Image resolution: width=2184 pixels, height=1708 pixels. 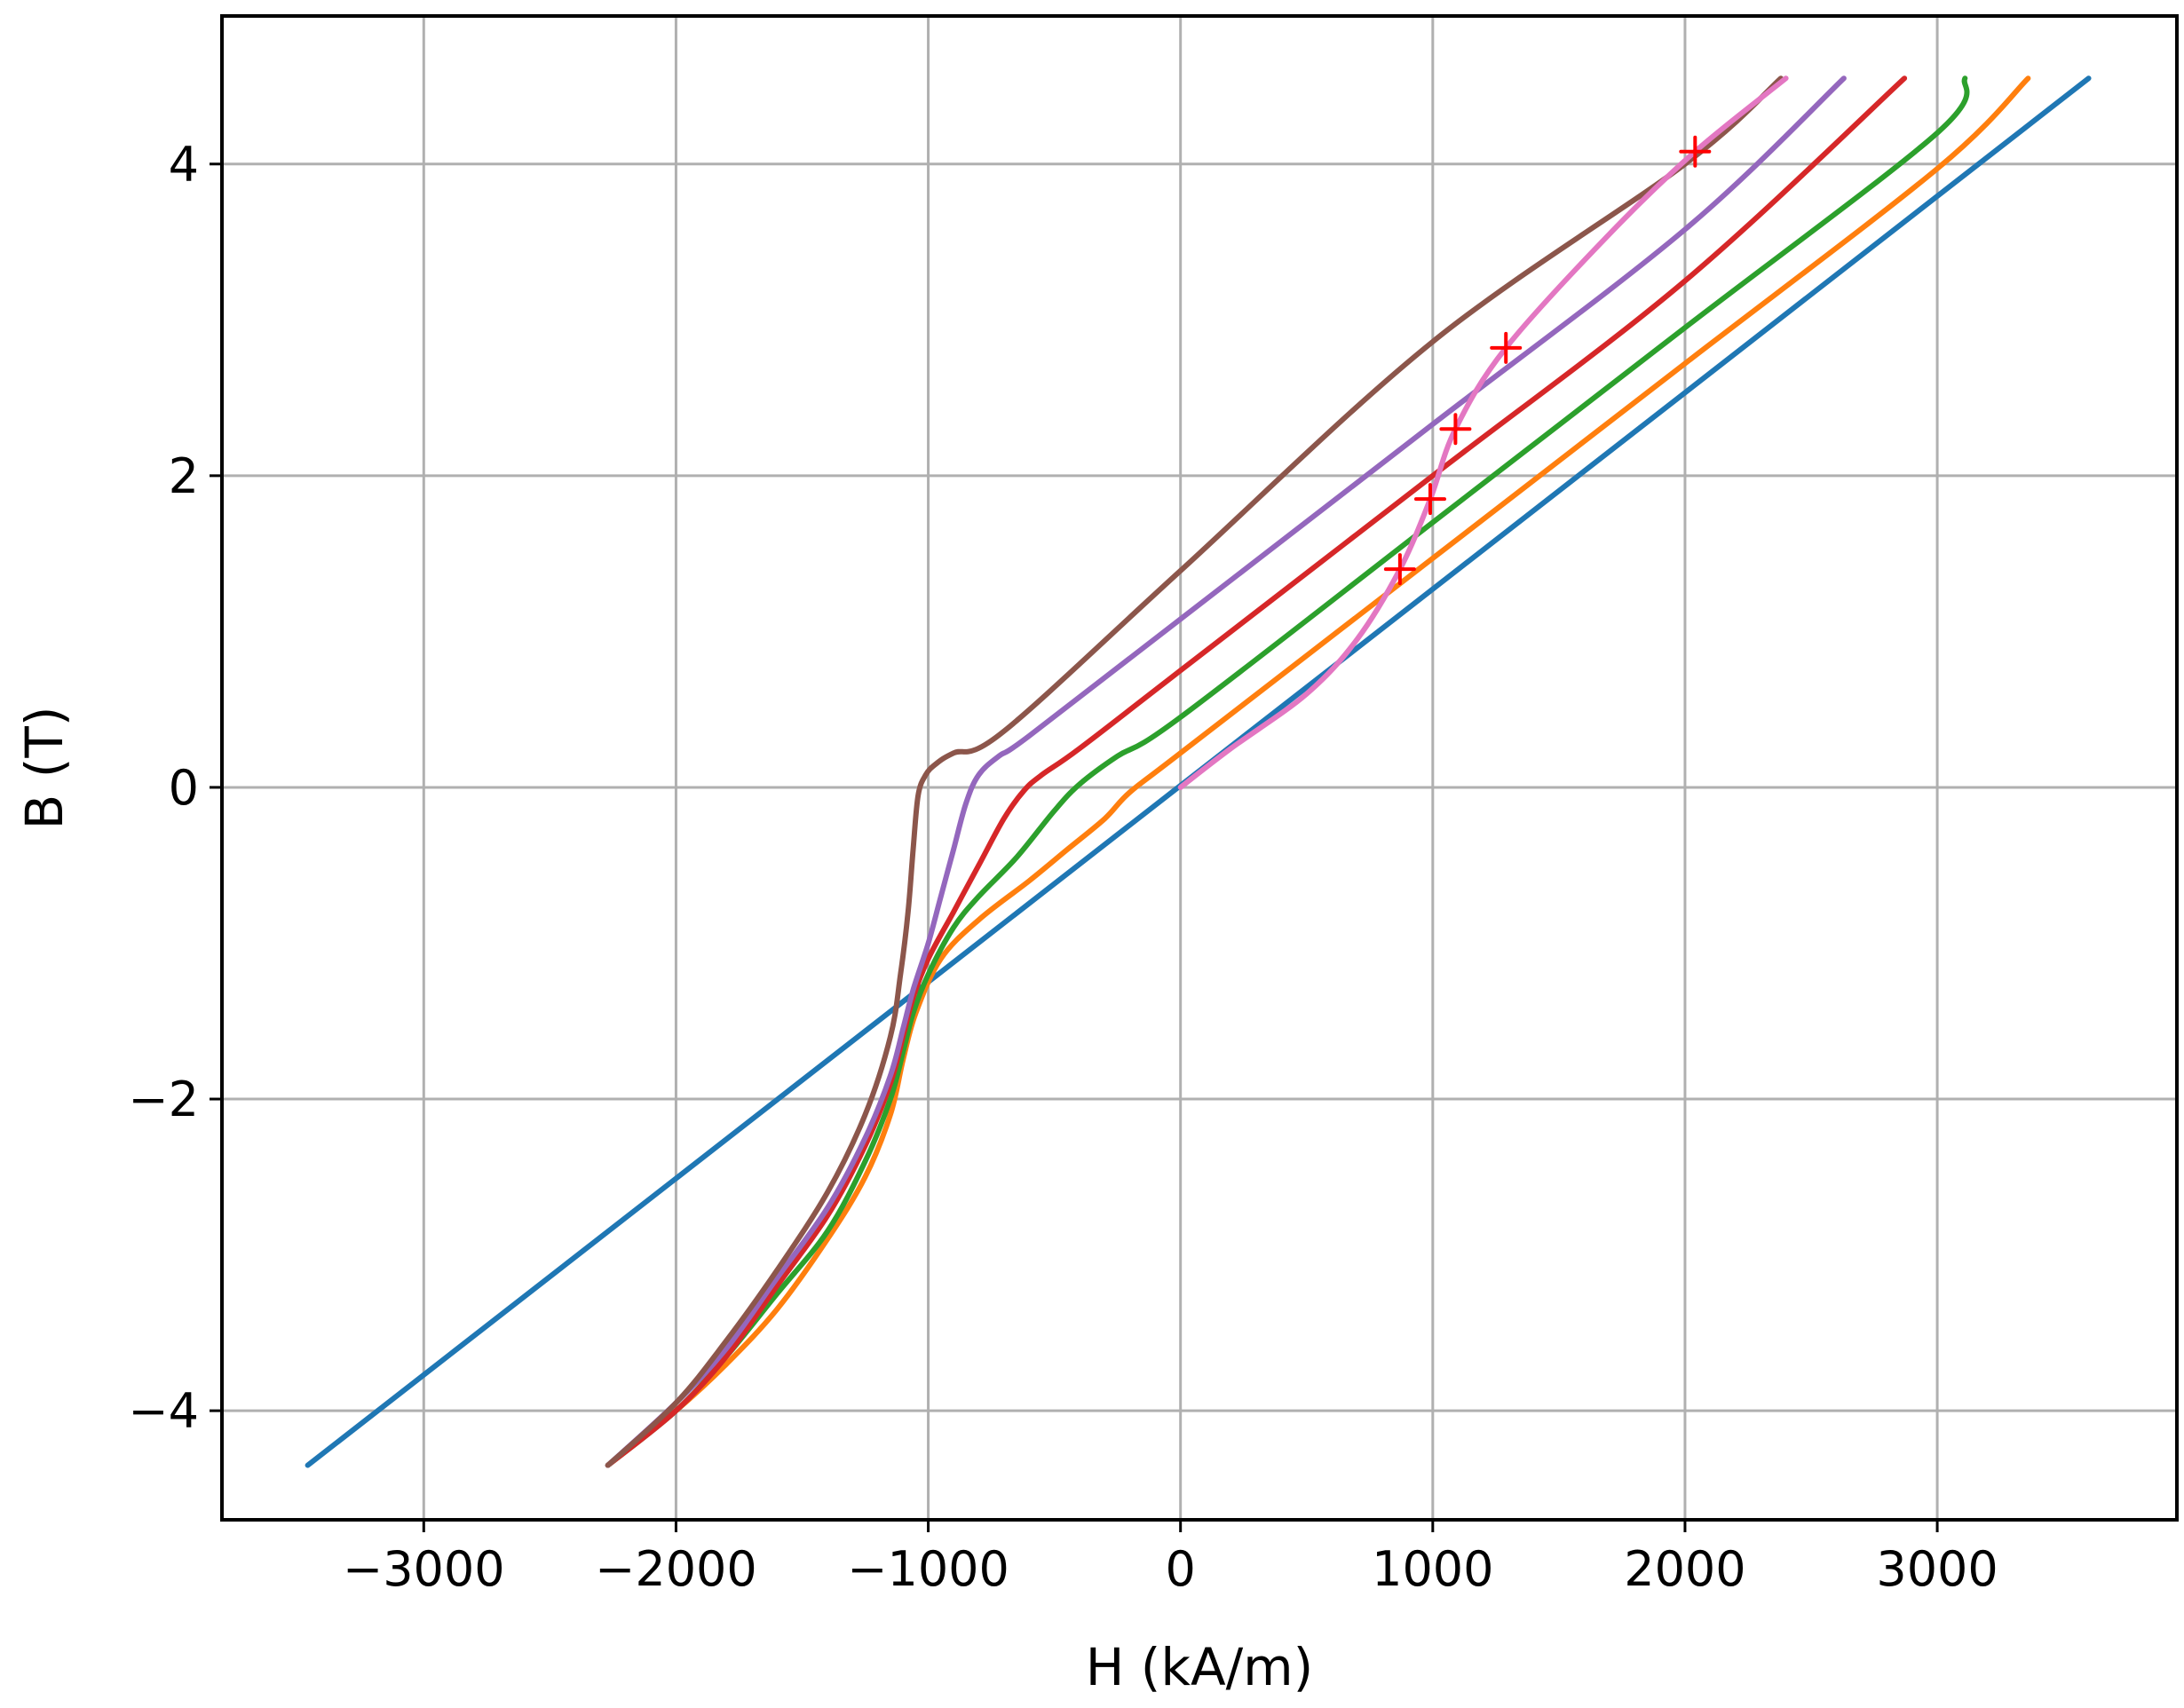 I want to click on x-tick-label: 3000, so click(x=1937, y=1569).